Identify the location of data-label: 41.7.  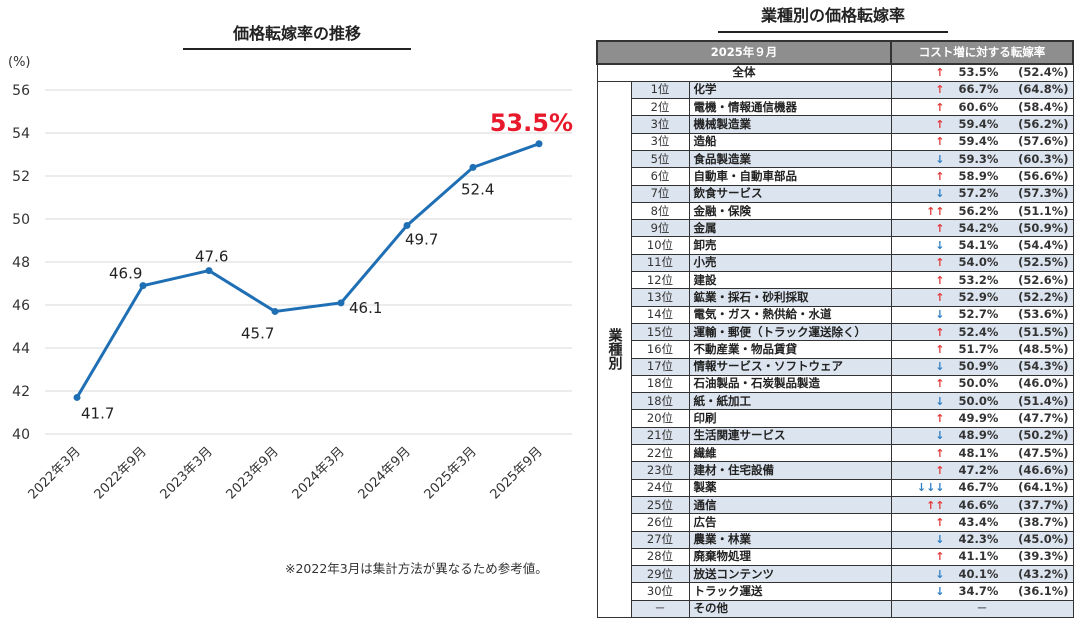
(97, 413).